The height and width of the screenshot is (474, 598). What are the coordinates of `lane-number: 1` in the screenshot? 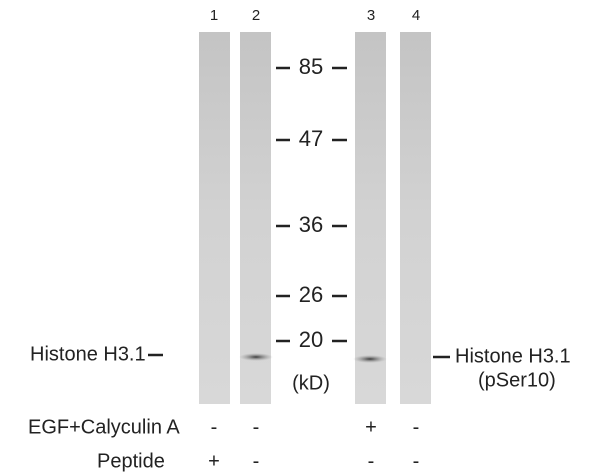 It's located at (214, 15).